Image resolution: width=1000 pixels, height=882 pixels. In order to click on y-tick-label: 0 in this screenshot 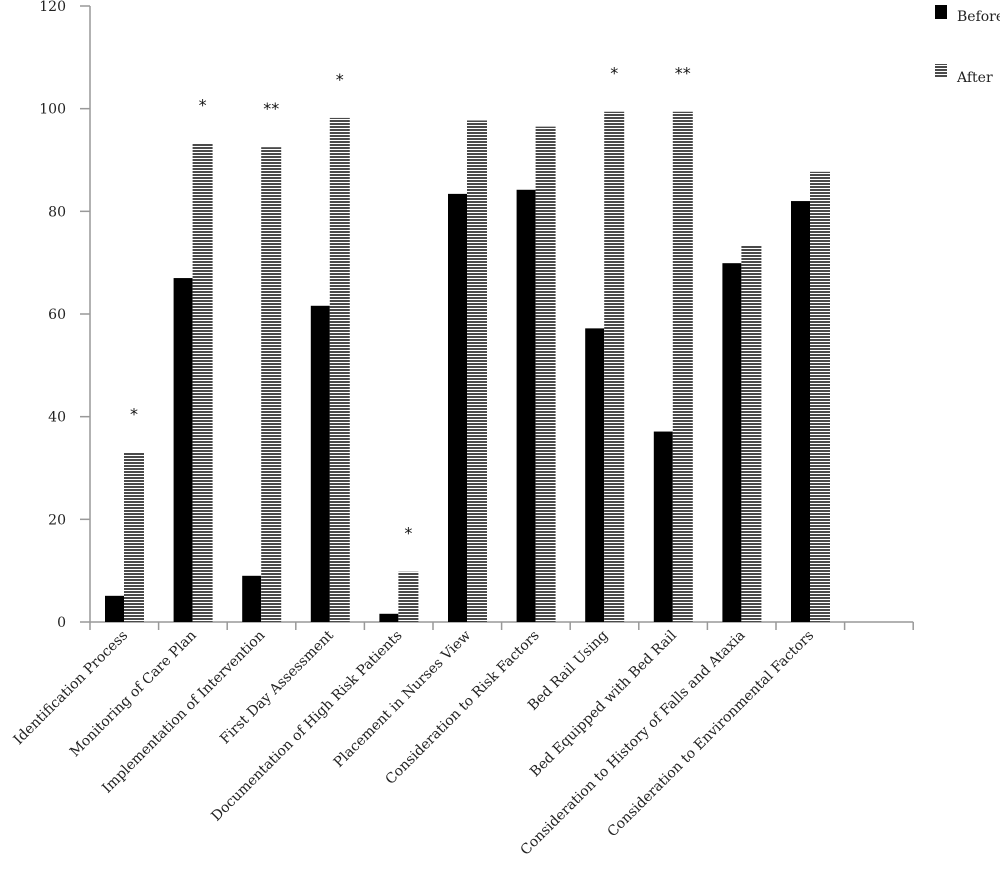, I will do `click(61, 623)`.